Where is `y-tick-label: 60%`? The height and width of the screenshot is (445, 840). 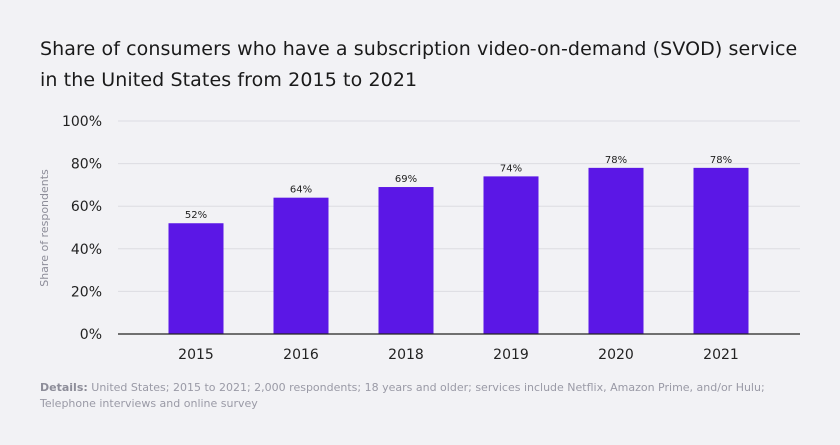
y-tick-label: 60% is located at coordinates (86, 207).